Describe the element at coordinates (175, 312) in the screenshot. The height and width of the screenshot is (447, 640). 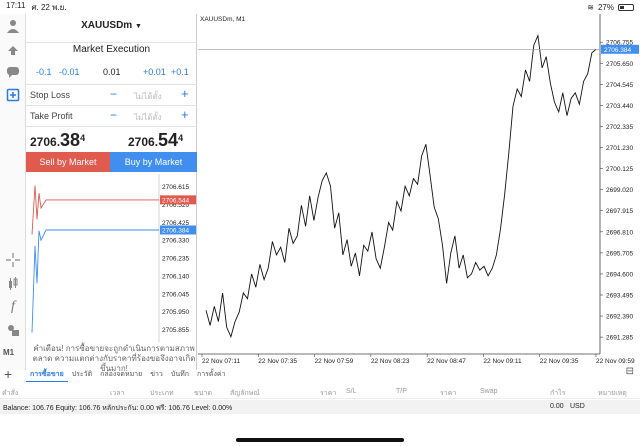
I see `mini-tick-label: 2705.950` at that location.